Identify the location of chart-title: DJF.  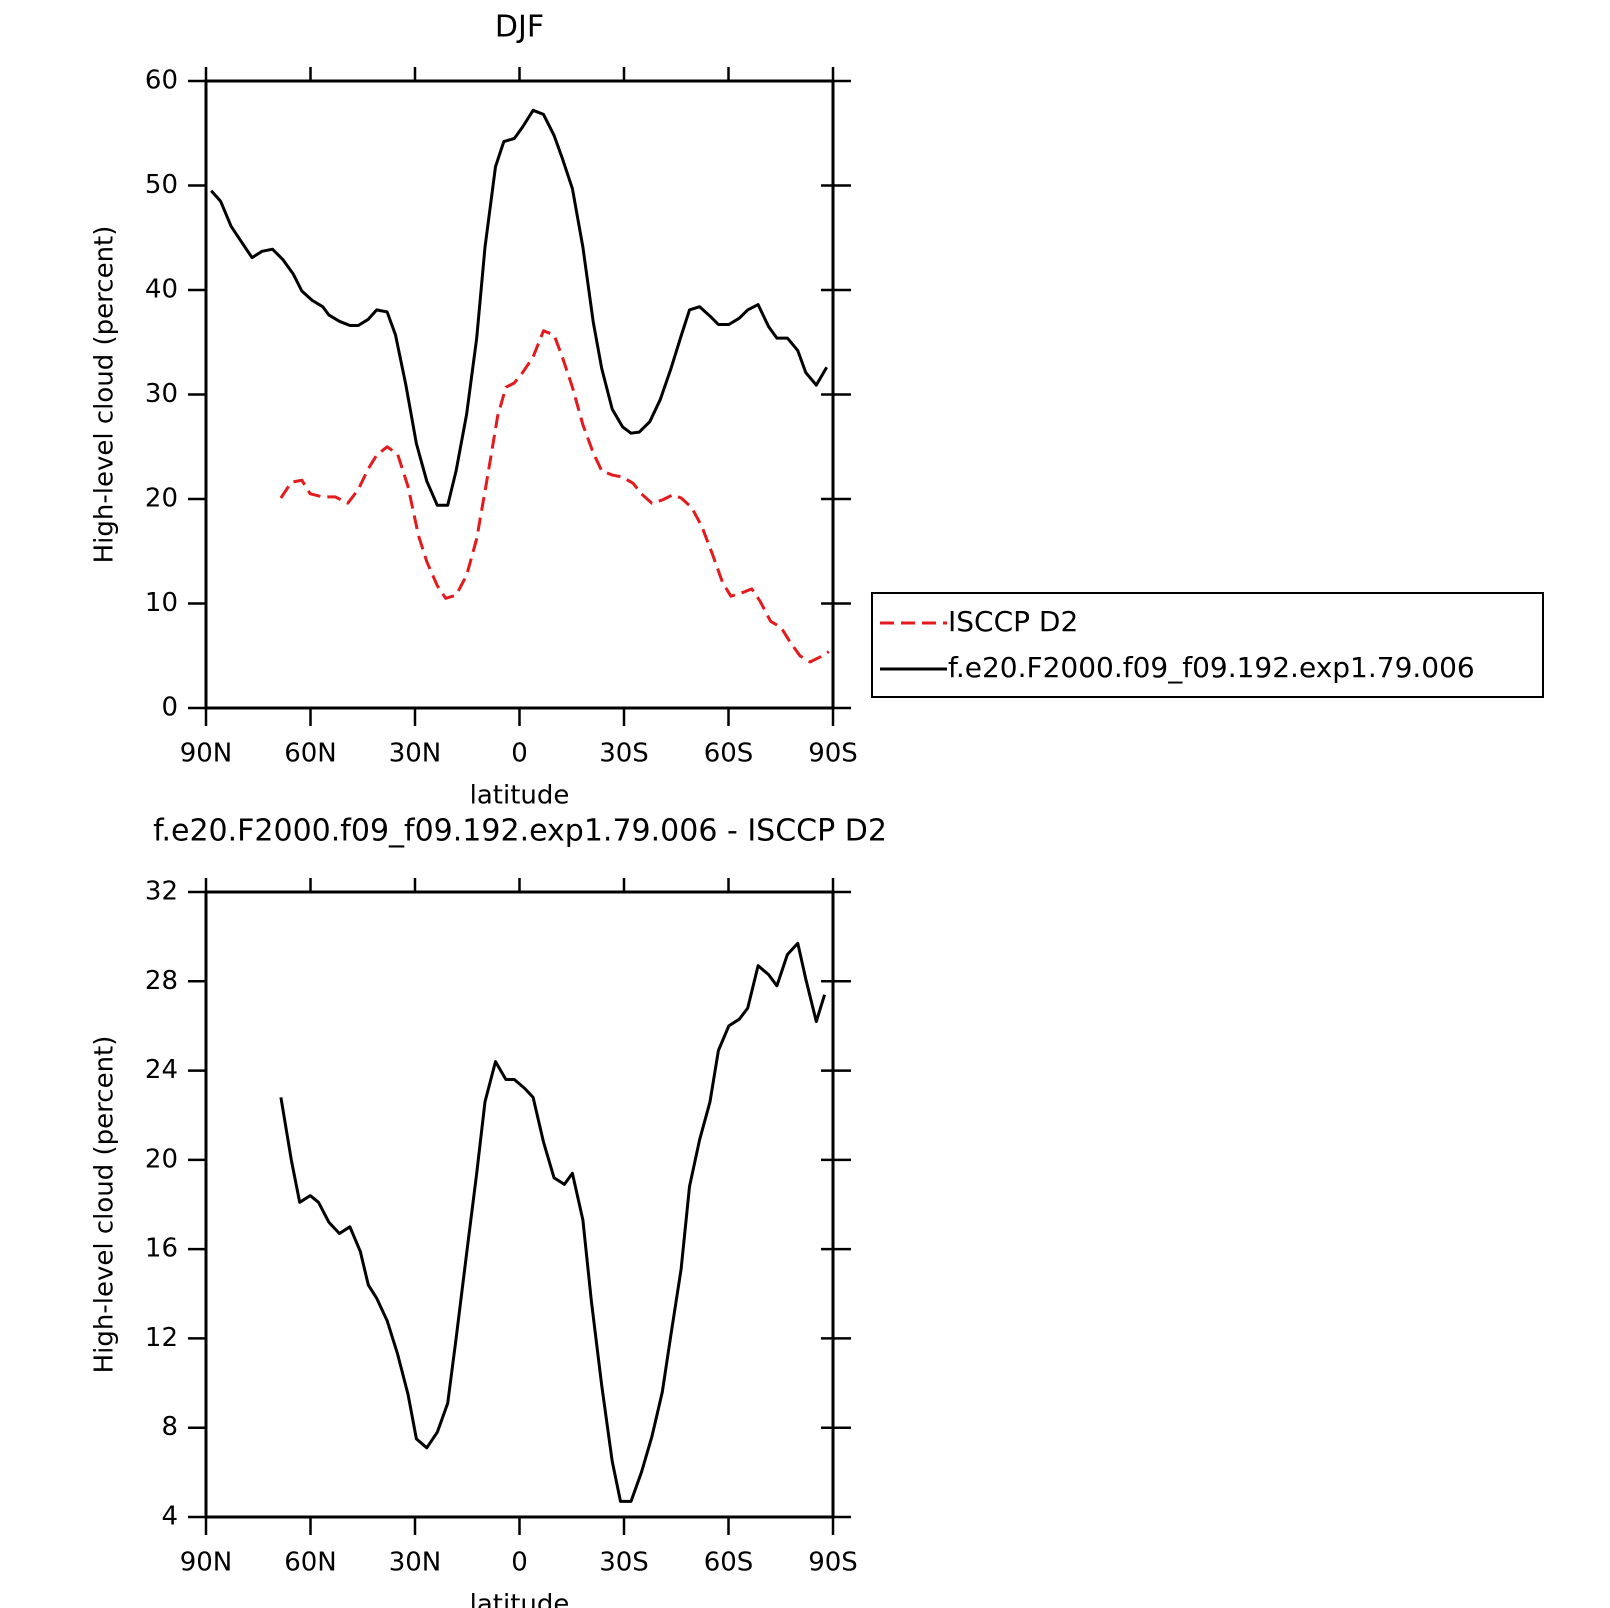
(519, 27).